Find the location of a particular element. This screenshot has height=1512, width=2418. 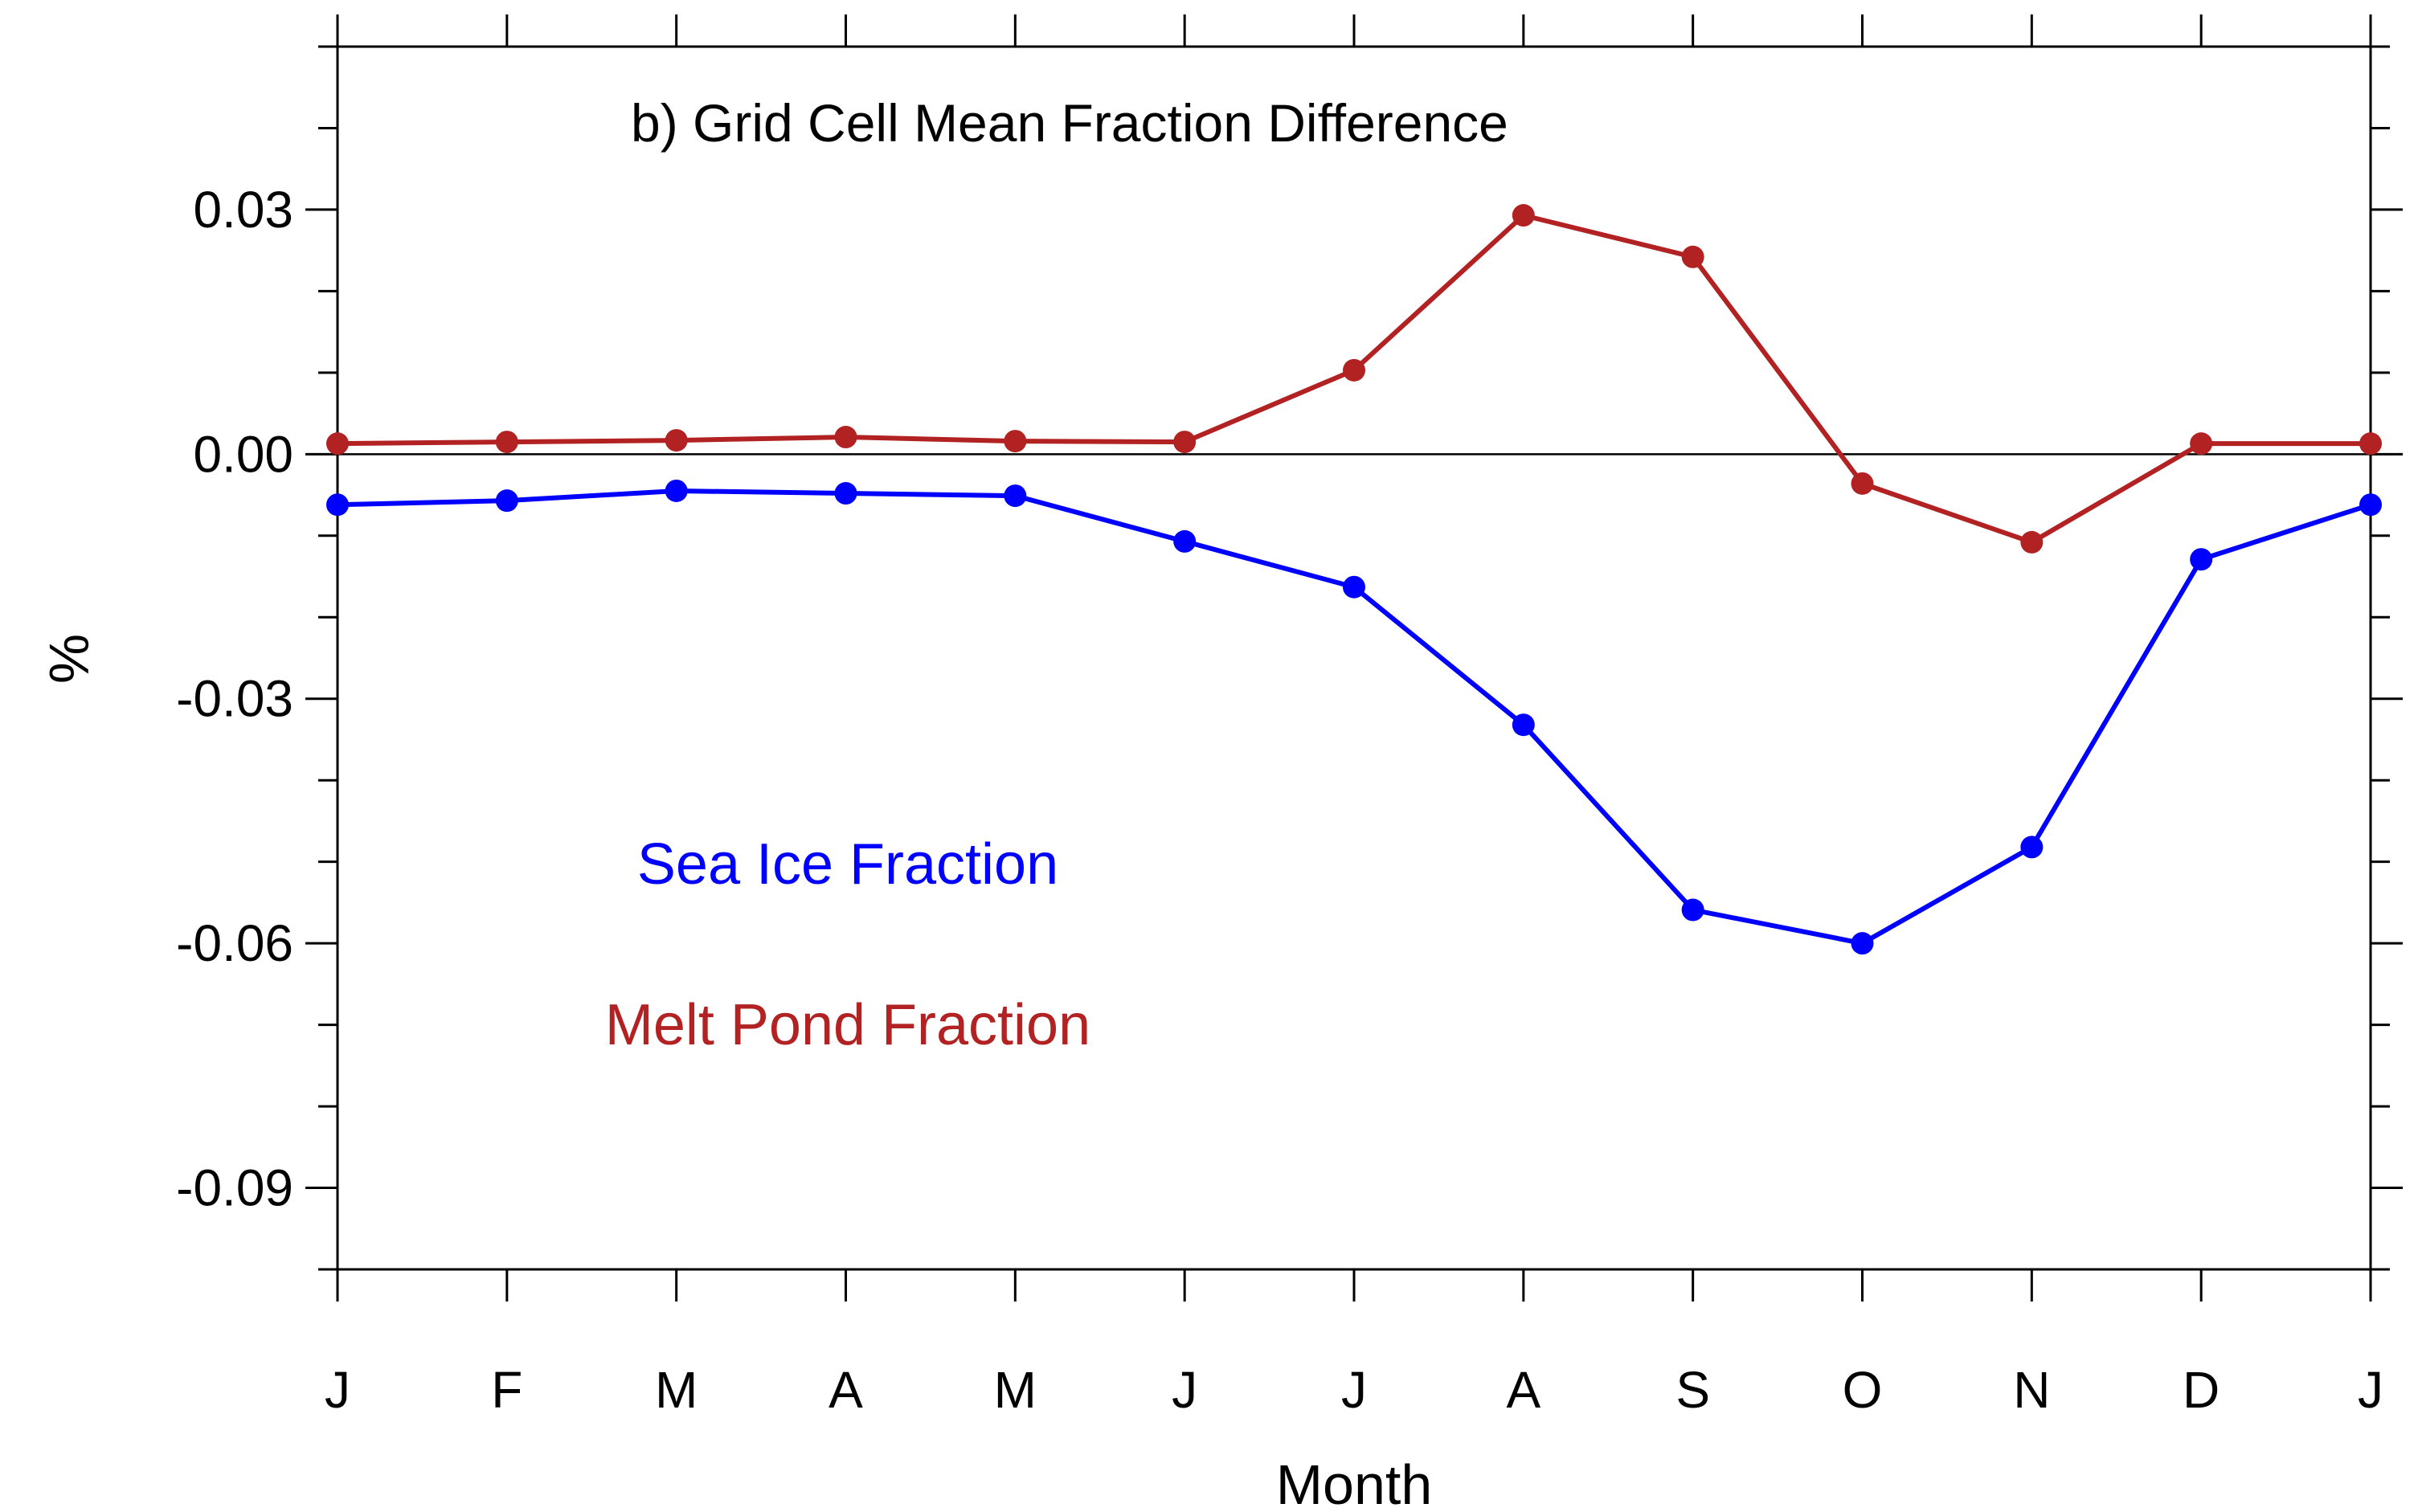

x-tick-label: S is located at coordinates (1692, 1390).